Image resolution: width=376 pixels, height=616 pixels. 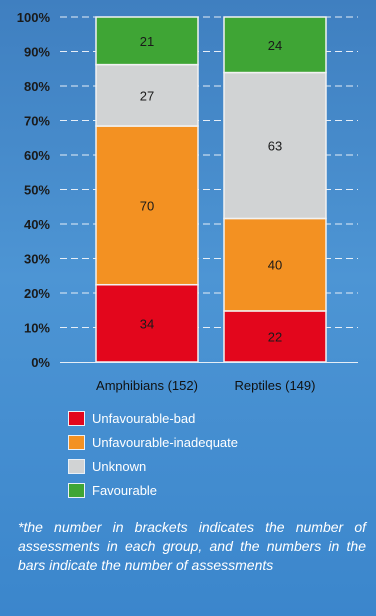 What do you see at coordinates (144, 418) in the screenshot?
I see `legend-label: Unfavourable-bad` at bounding box center [144, 418].